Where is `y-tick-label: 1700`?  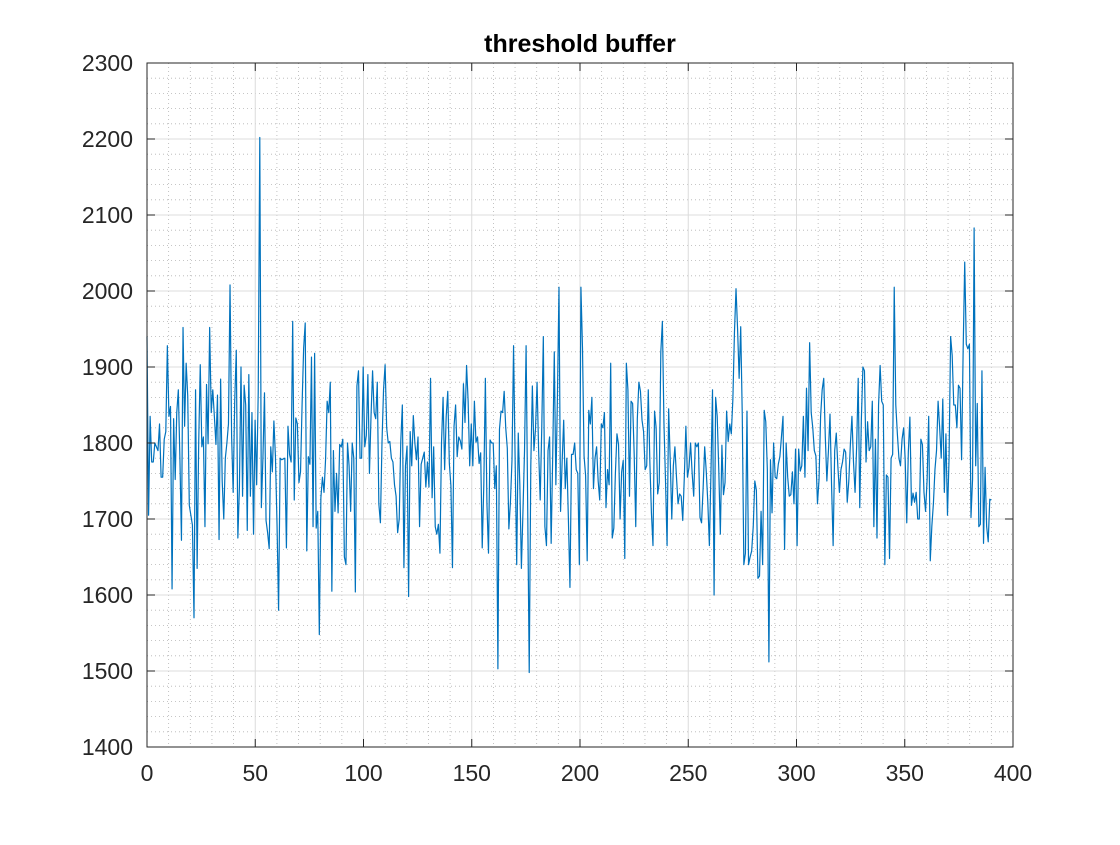
y-tick-label: 1700 is located at coordinates (107, 519).